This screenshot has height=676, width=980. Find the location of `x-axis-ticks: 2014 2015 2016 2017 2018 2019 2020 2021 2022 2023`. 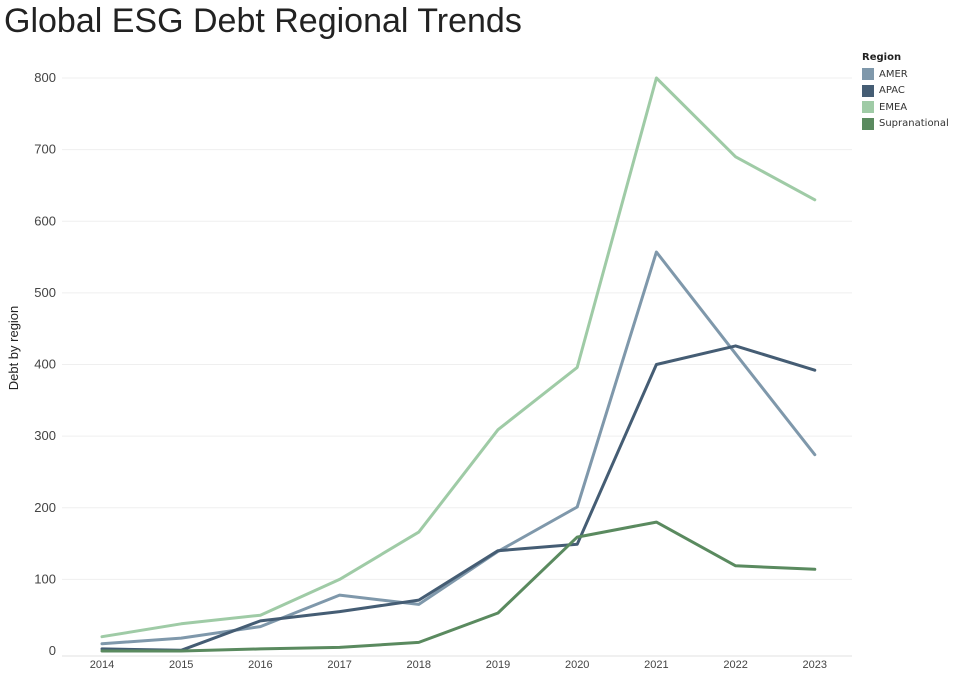

x-axis-ticks: 2014 2015 2016 2017 2018 2019 2020 2021 2022 2023 is located at coordinates (458, 665).